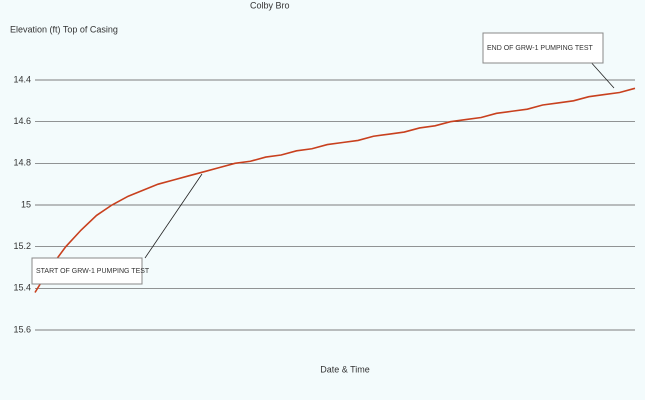  Describe the element at coordinates (345, 369) in the screenshot. I see `x-axis-label: Date & Time` at that location.